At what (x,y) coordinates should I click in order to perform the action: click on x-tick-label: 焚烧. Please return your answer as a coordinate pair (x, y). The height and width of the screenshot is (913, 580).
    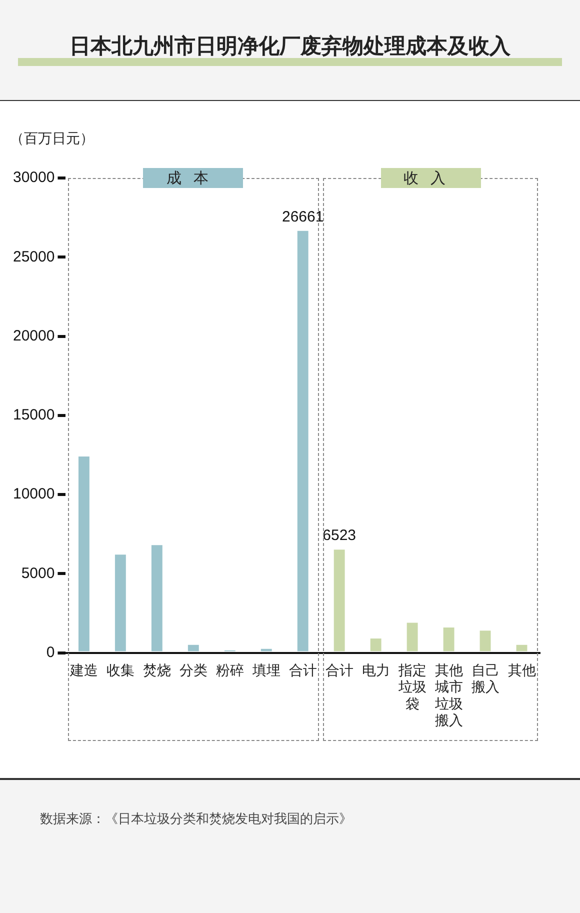
    Looking at the image, I should click on (156, 670).